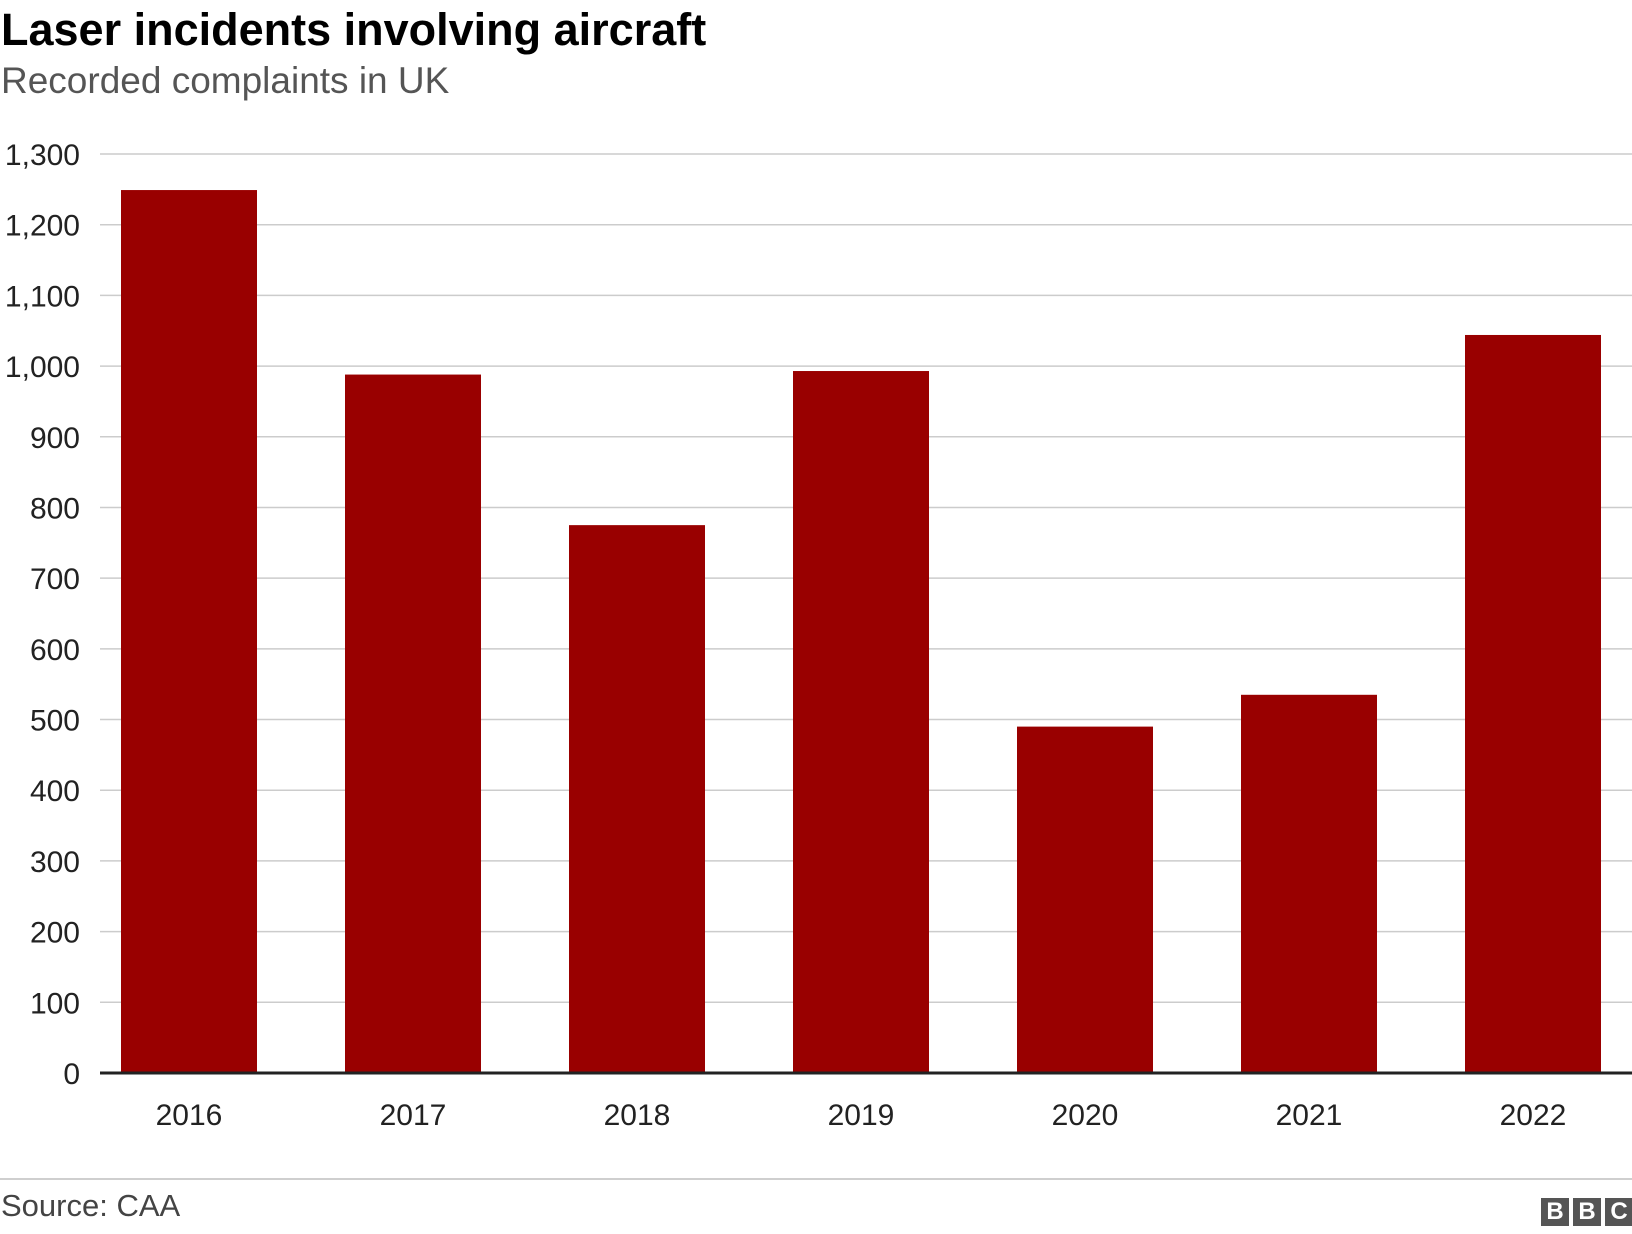 The width and height of the screenshot is (1632, 1234). I want to click on y-tick-label: 1,000, so click(42, 367).